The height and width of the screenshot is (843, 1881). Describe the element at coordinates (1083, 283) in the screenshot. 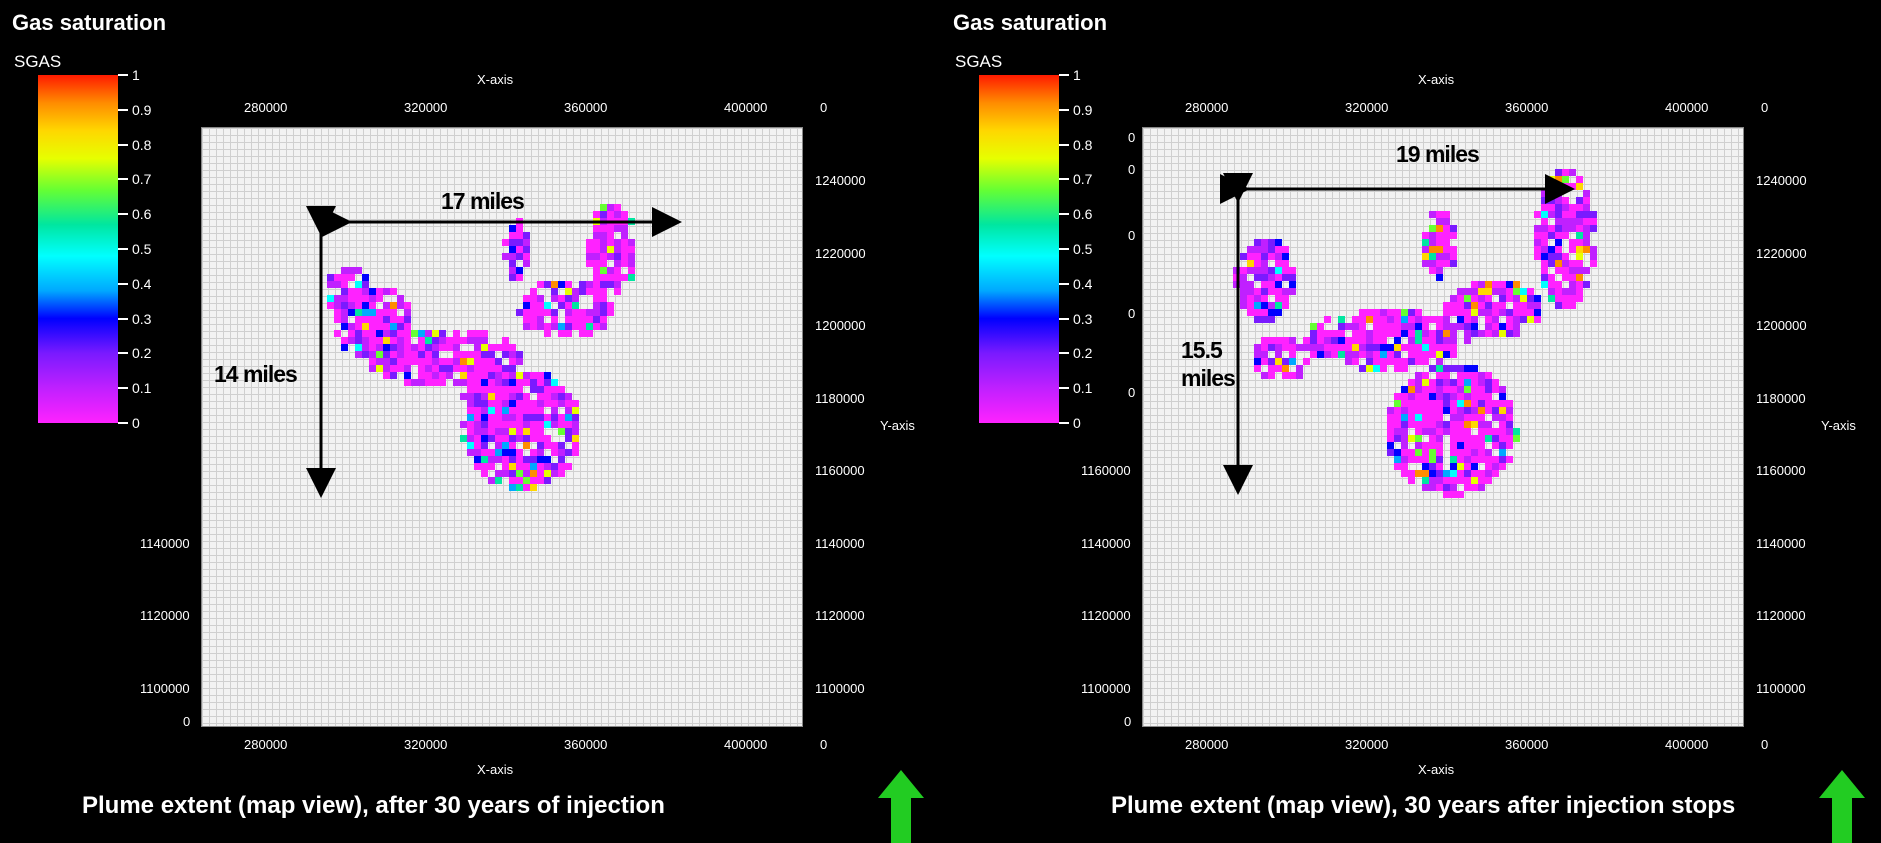

I see `colorbar-tick-label: 0.4` at that location.